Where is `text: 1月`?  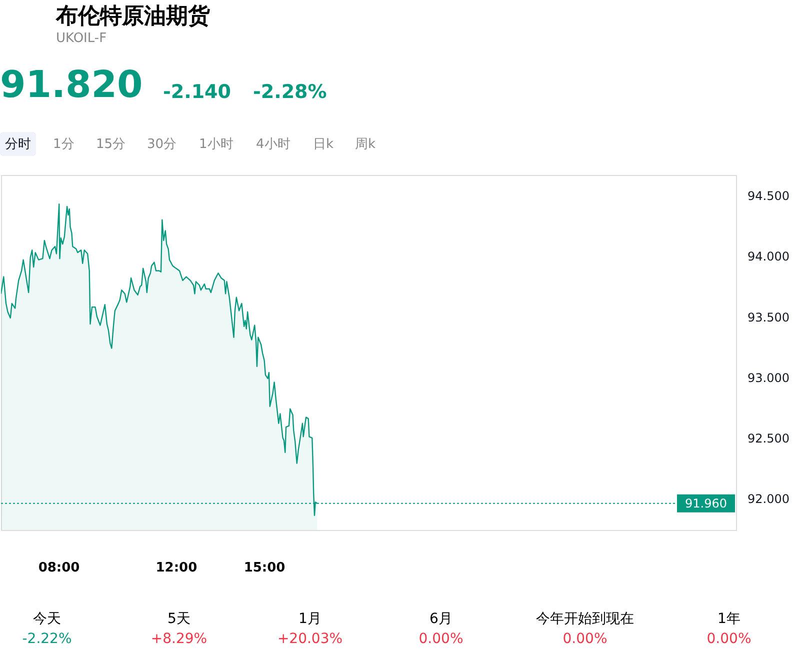
text: 1月 is located at coordinates (310, 619).